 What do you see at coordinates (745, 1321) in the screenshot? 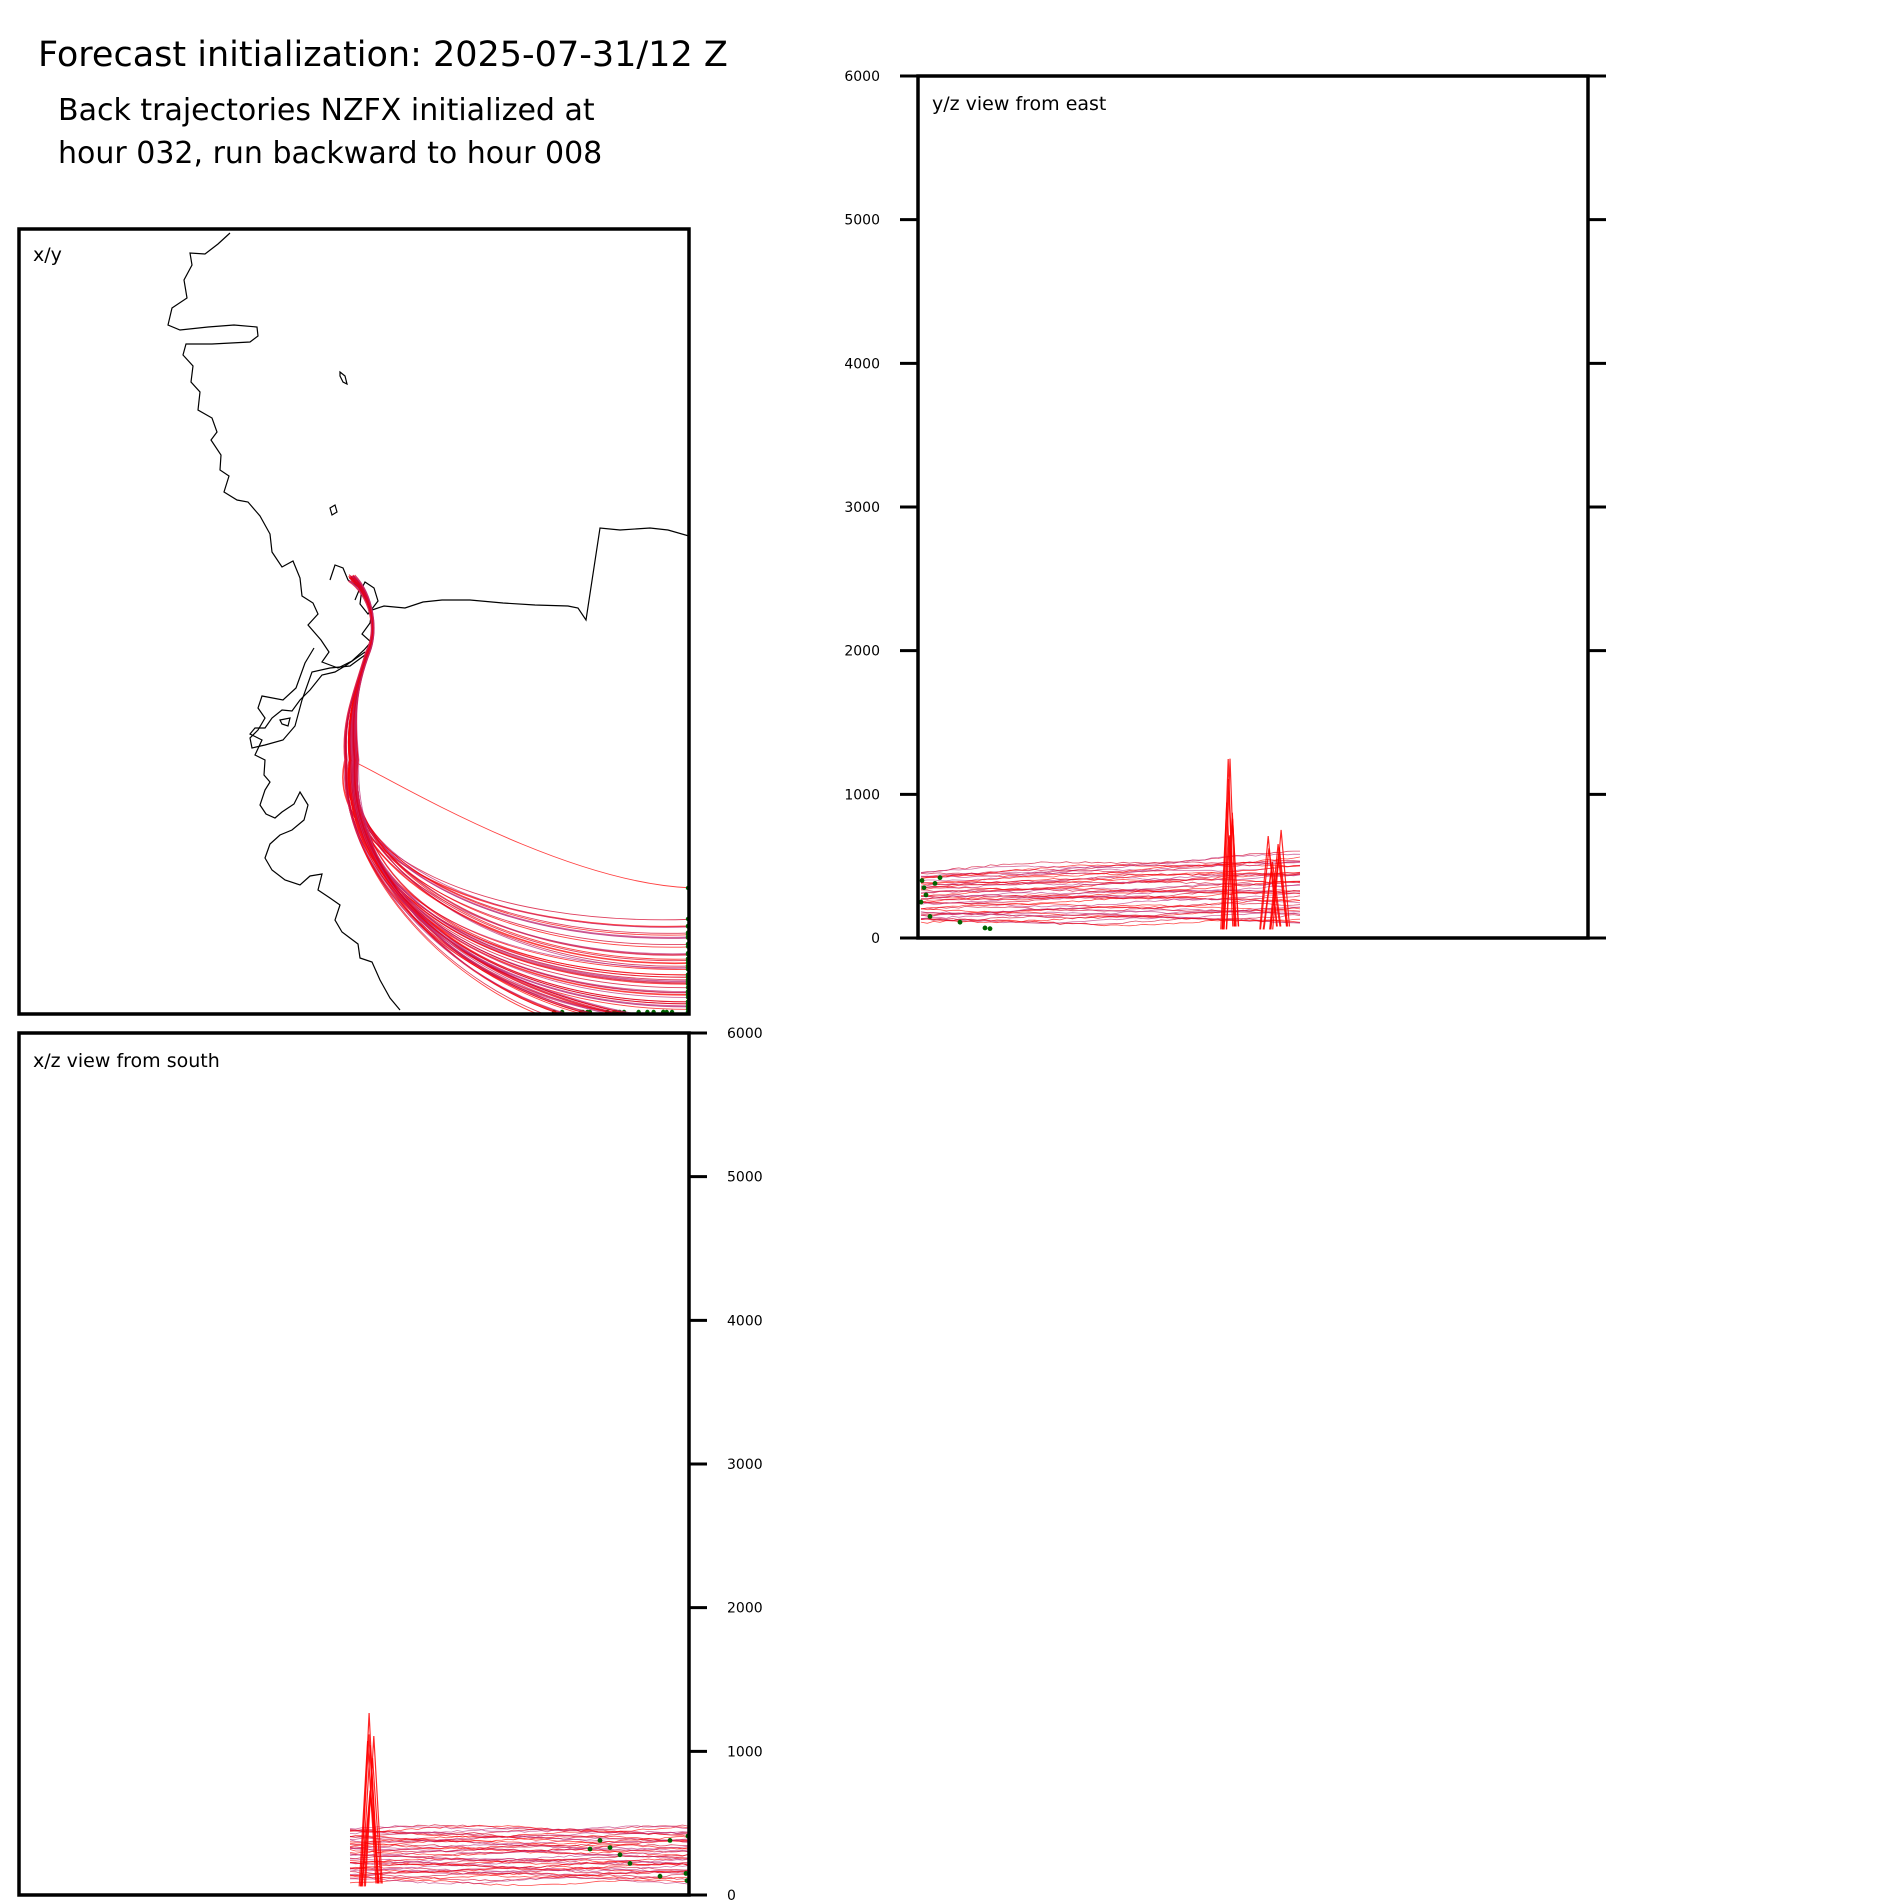
I see `xz-tick-label: 4000` at bounding box center [745, 1321].